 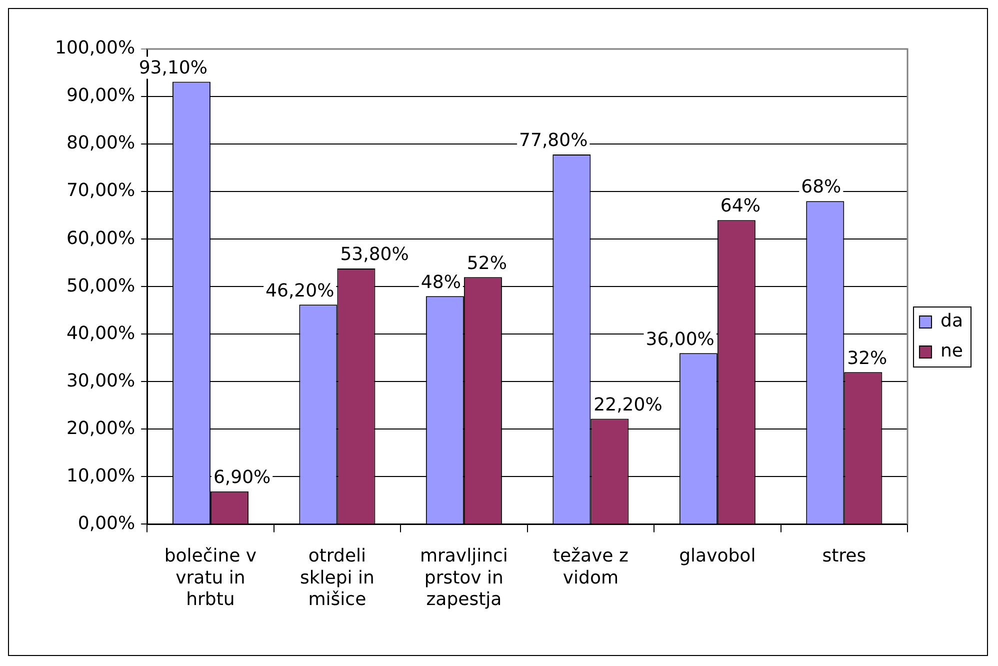 I want to click on y-tick-label: 100,00%, so click(x=95, y=48).